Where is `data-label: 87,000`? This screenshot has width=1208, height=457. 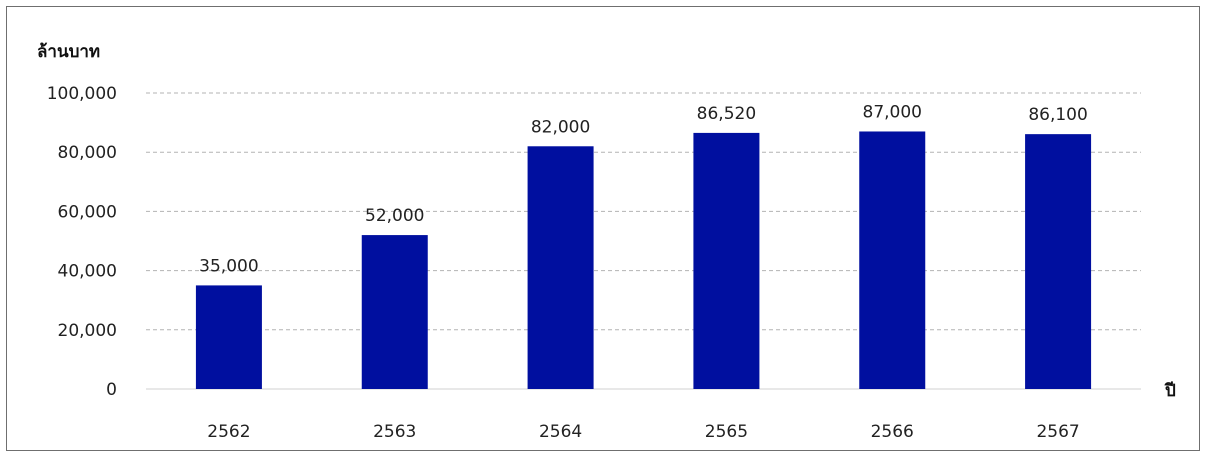
data-label: 87,000 is located at coordinates (892, 112).